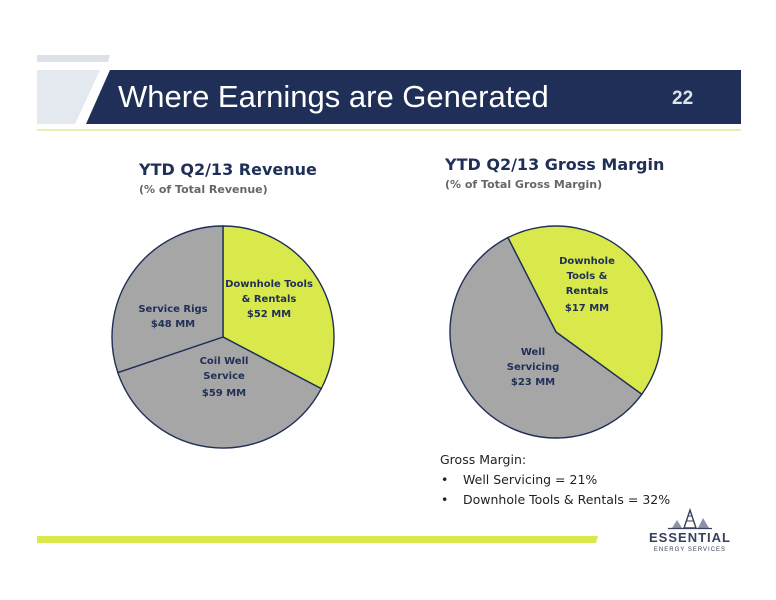 This screenshot has width=776, height=600. Describe the element at coordinates (483, 459) in the screenshot. I see `notes-heading: Gross Margin:` at that location.